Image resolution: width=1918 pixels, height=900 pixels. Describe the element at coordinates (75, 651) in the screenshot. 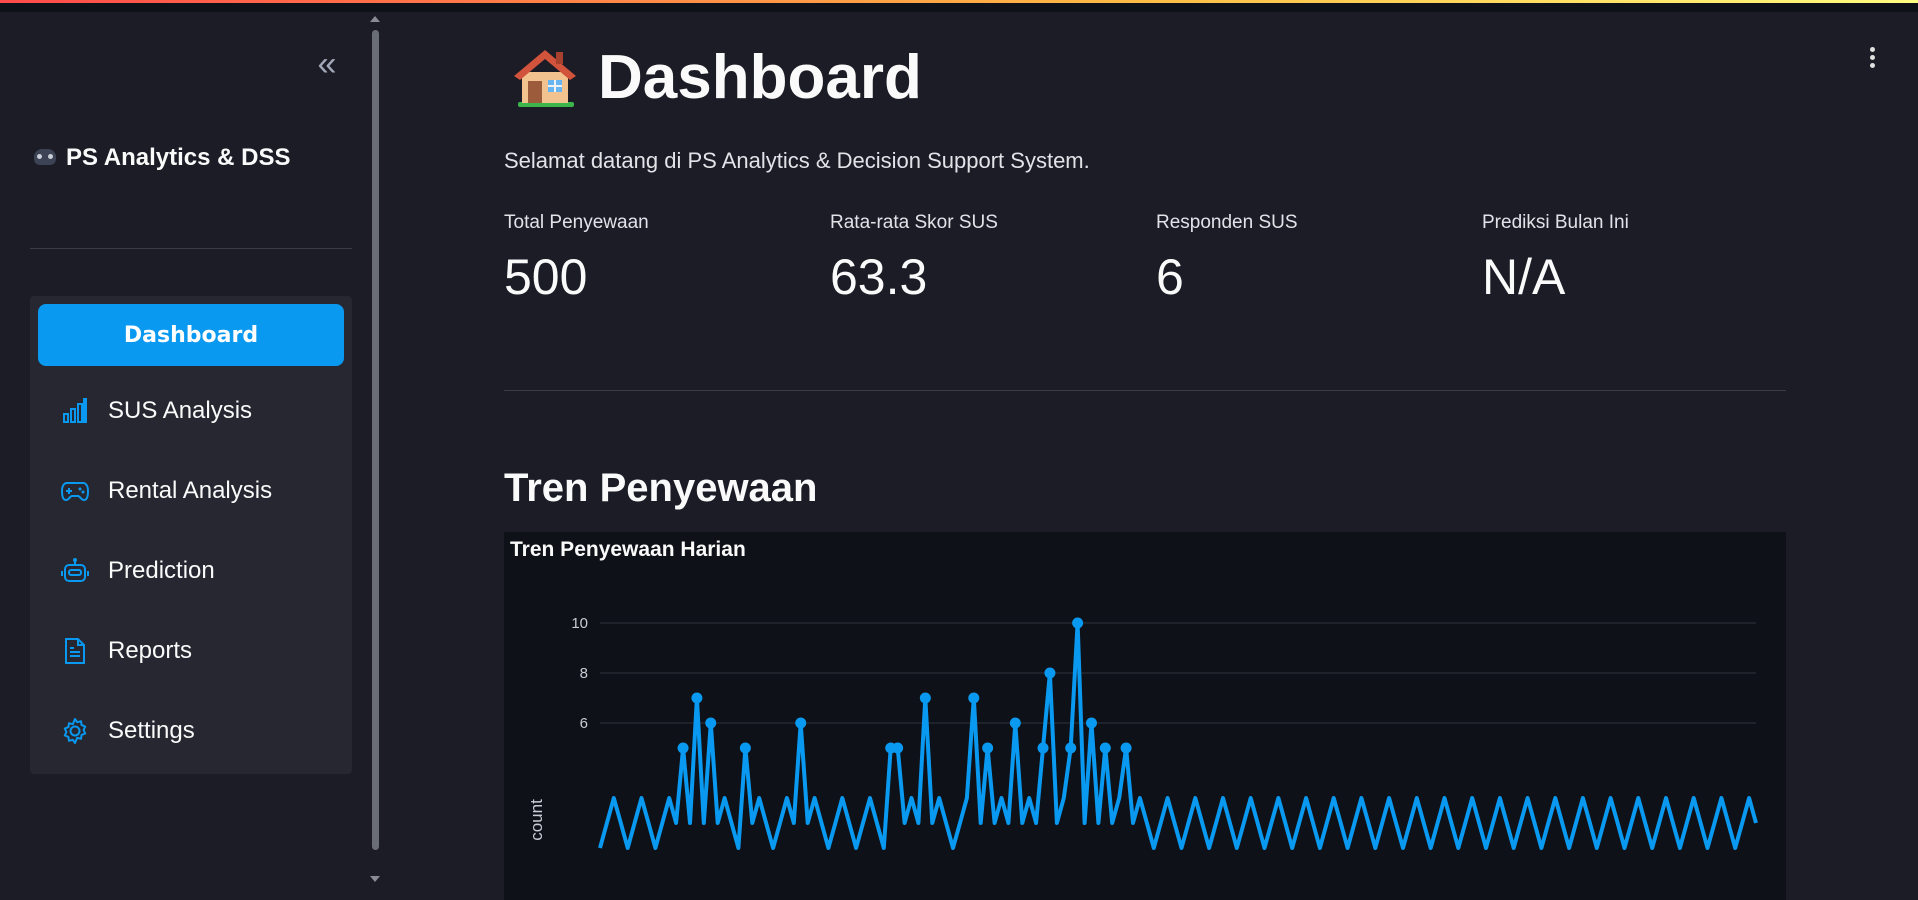

I see `document-icon` at that location.